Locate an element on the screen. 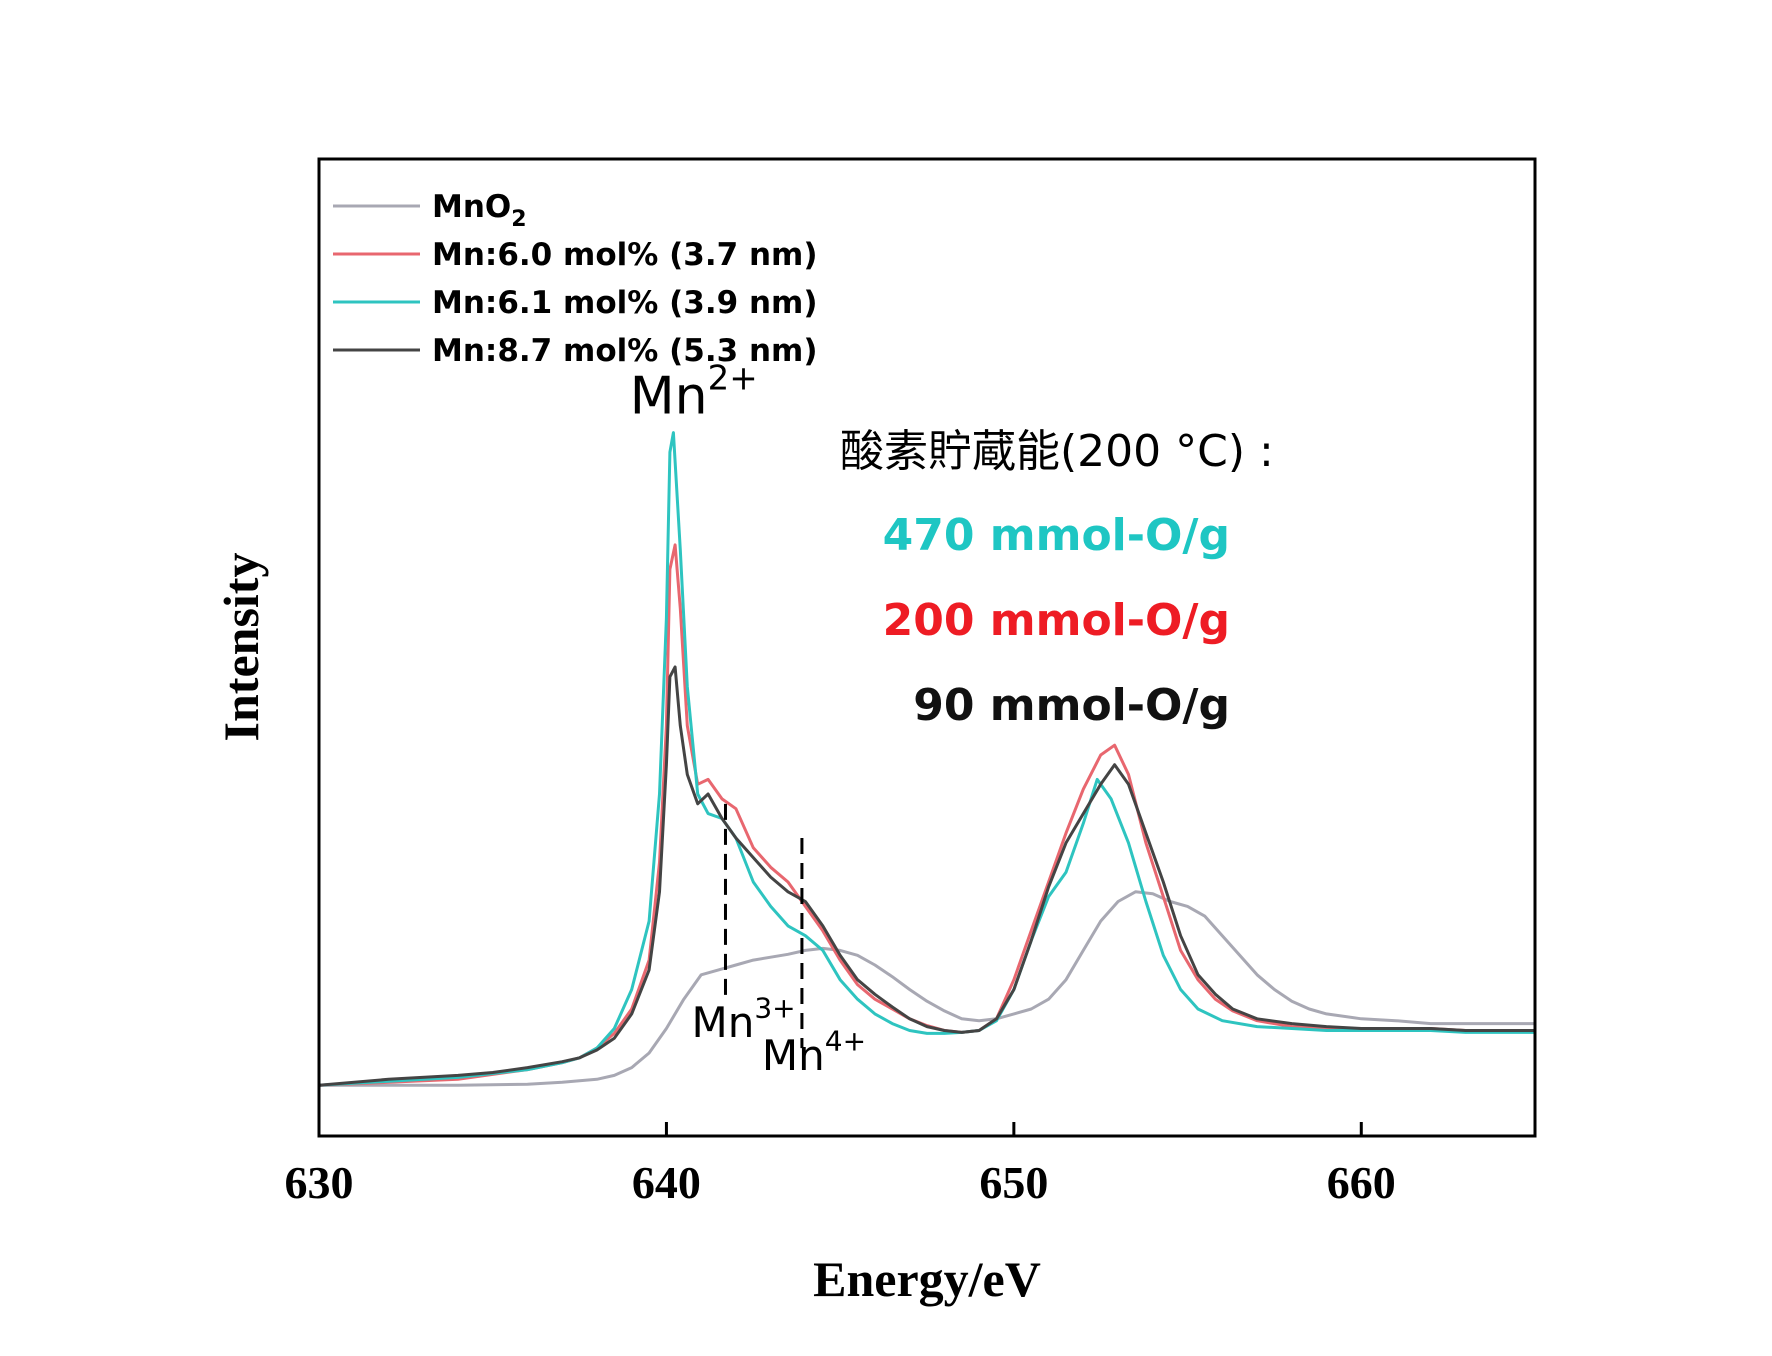  annotation-layer: Mn2+ Mn3+Mn4+ is located at coordinates (748, 719).